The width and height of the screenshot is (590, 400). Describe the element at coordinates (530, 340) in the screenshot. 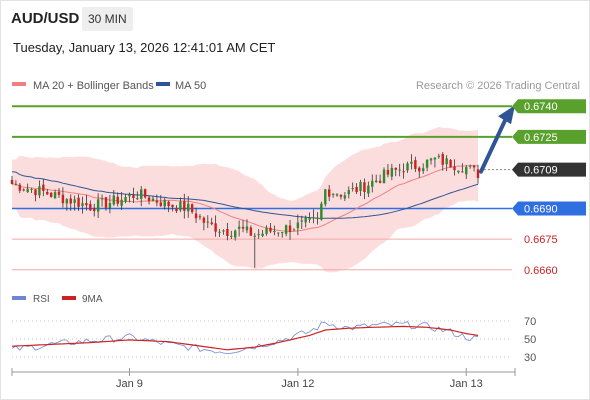

I see `rsi-tick-label: 50` at that location.